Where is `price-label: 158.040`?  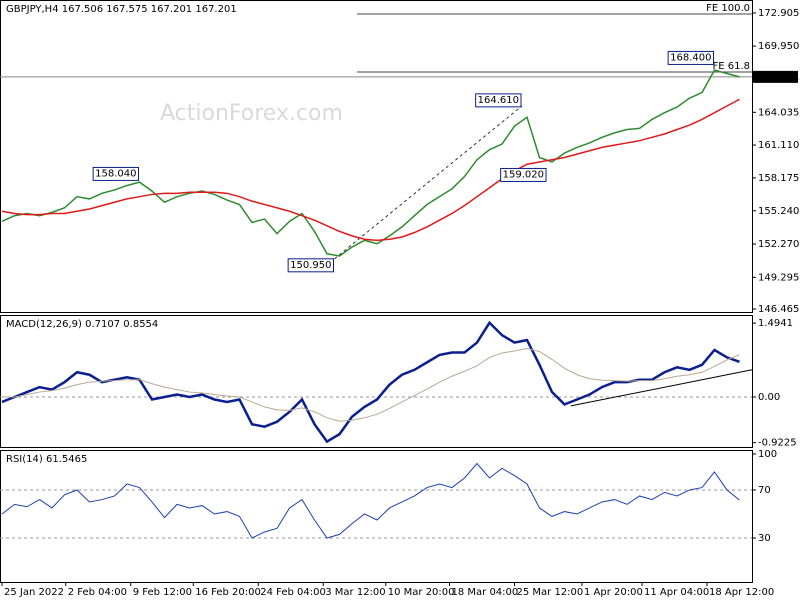
price-label: 158.040 is located at coordinates (115, 173).